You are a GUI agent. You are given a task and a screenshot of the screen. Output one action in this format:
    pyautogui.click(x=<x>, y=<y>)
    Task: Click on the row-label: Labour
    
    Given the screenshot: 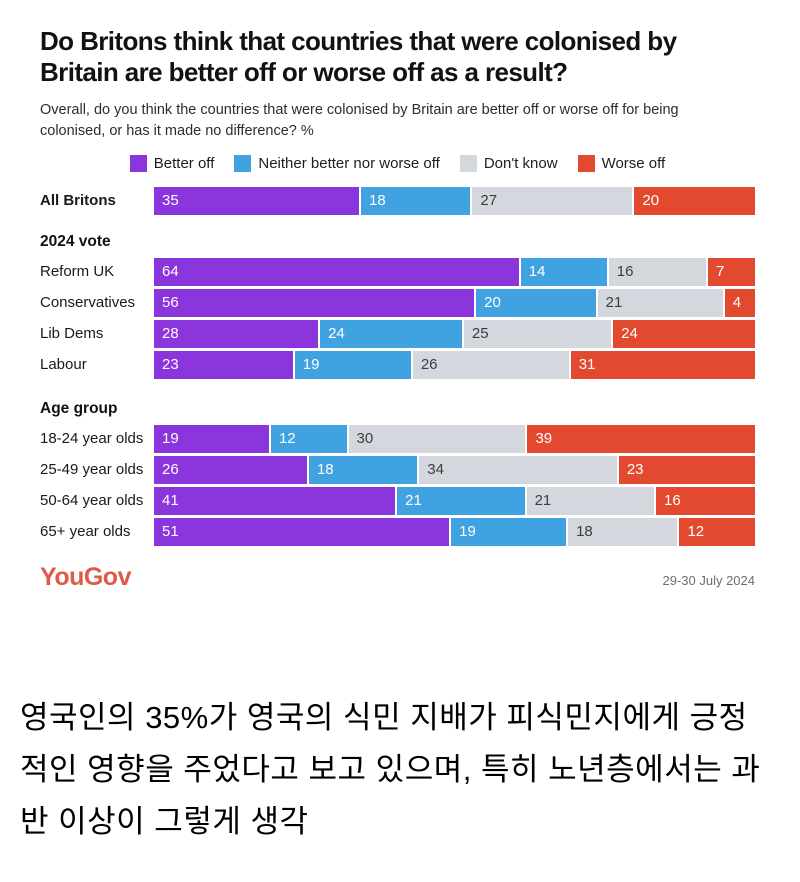 What is the action you would take?
    pyautogui.click(x=63, y=364)
    